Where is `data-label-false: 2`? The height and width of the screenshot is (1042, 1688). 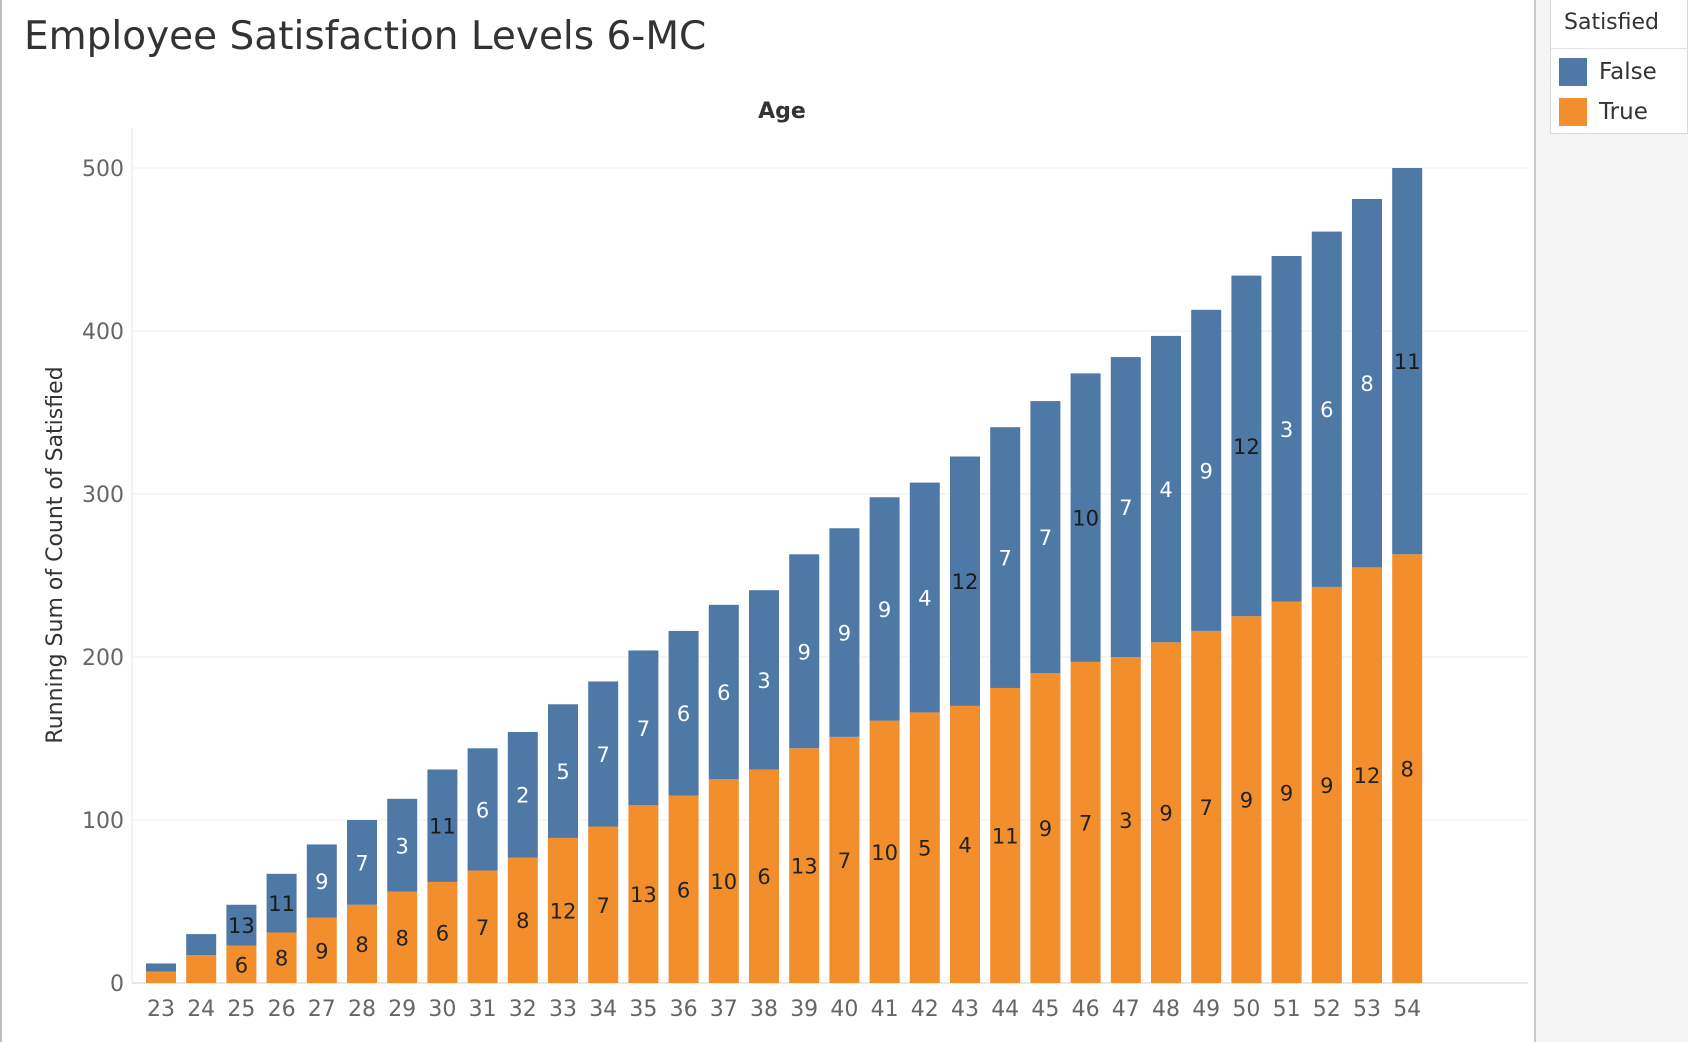 data-label-false: 2 is located at coordinates (522, 796).